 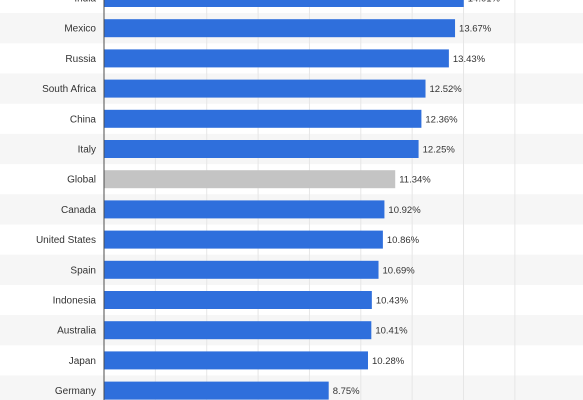 What do you see at coordinates (399, 270) in the screenshot?
I see `value-label-spain: 10.69%` at bounding box center [399, 270].